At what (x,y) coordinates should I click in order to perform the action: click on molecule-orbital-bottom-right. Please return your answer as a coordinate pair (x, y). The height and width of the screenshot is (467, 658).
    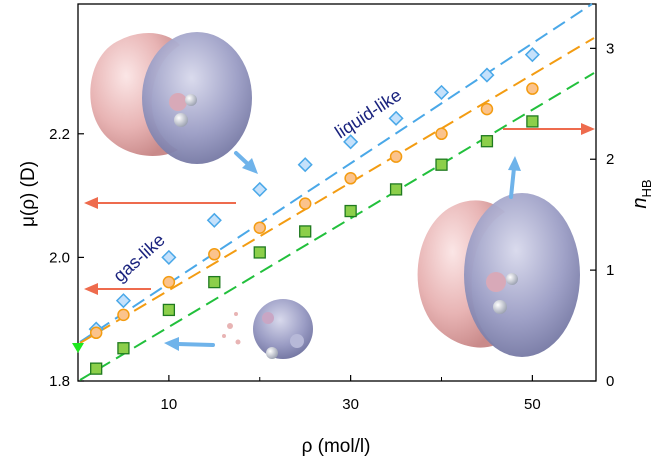
    Looking at the image, I should click on (498, 275).